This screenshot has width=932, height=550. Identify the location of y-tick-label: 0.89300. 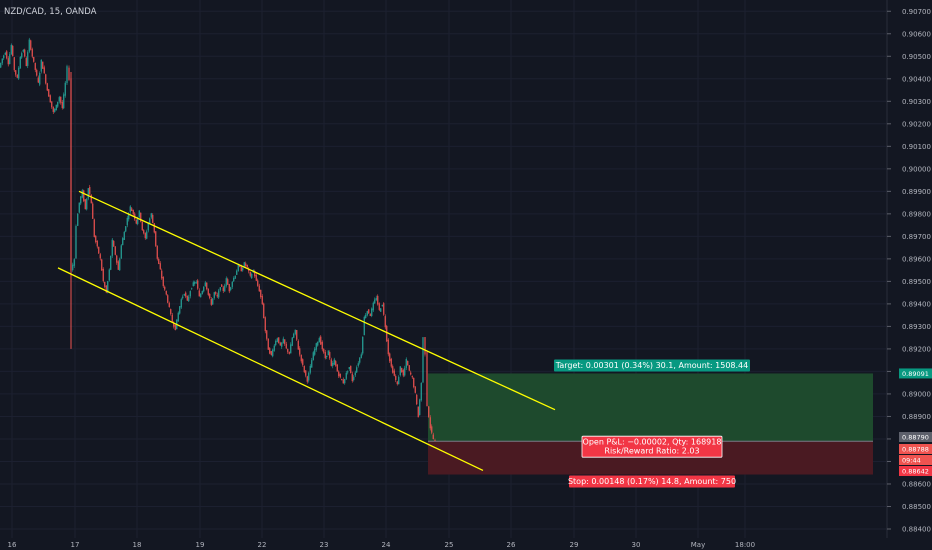
(916, 327).